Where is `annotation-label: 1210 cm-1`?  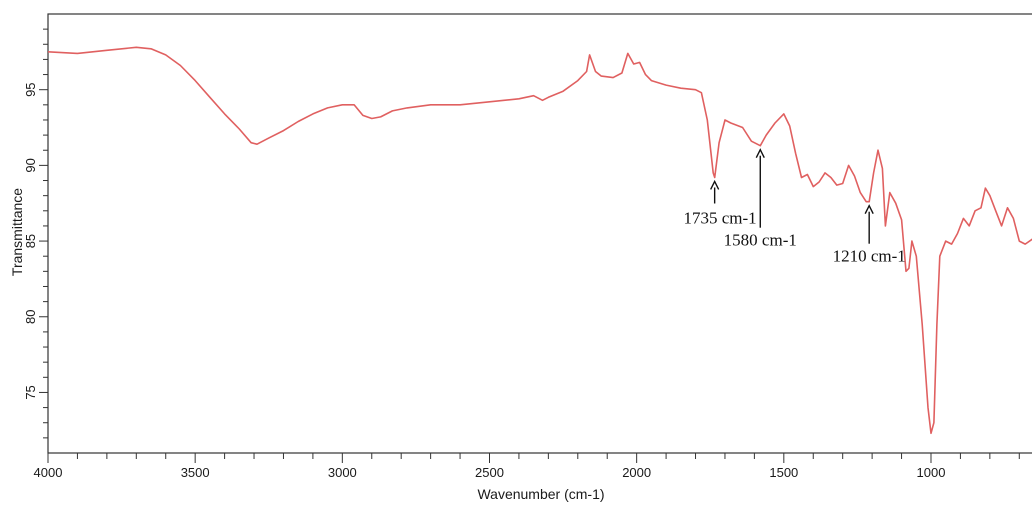
annotation-label: 1210 cm-1 is located at coordinates (869, 256).